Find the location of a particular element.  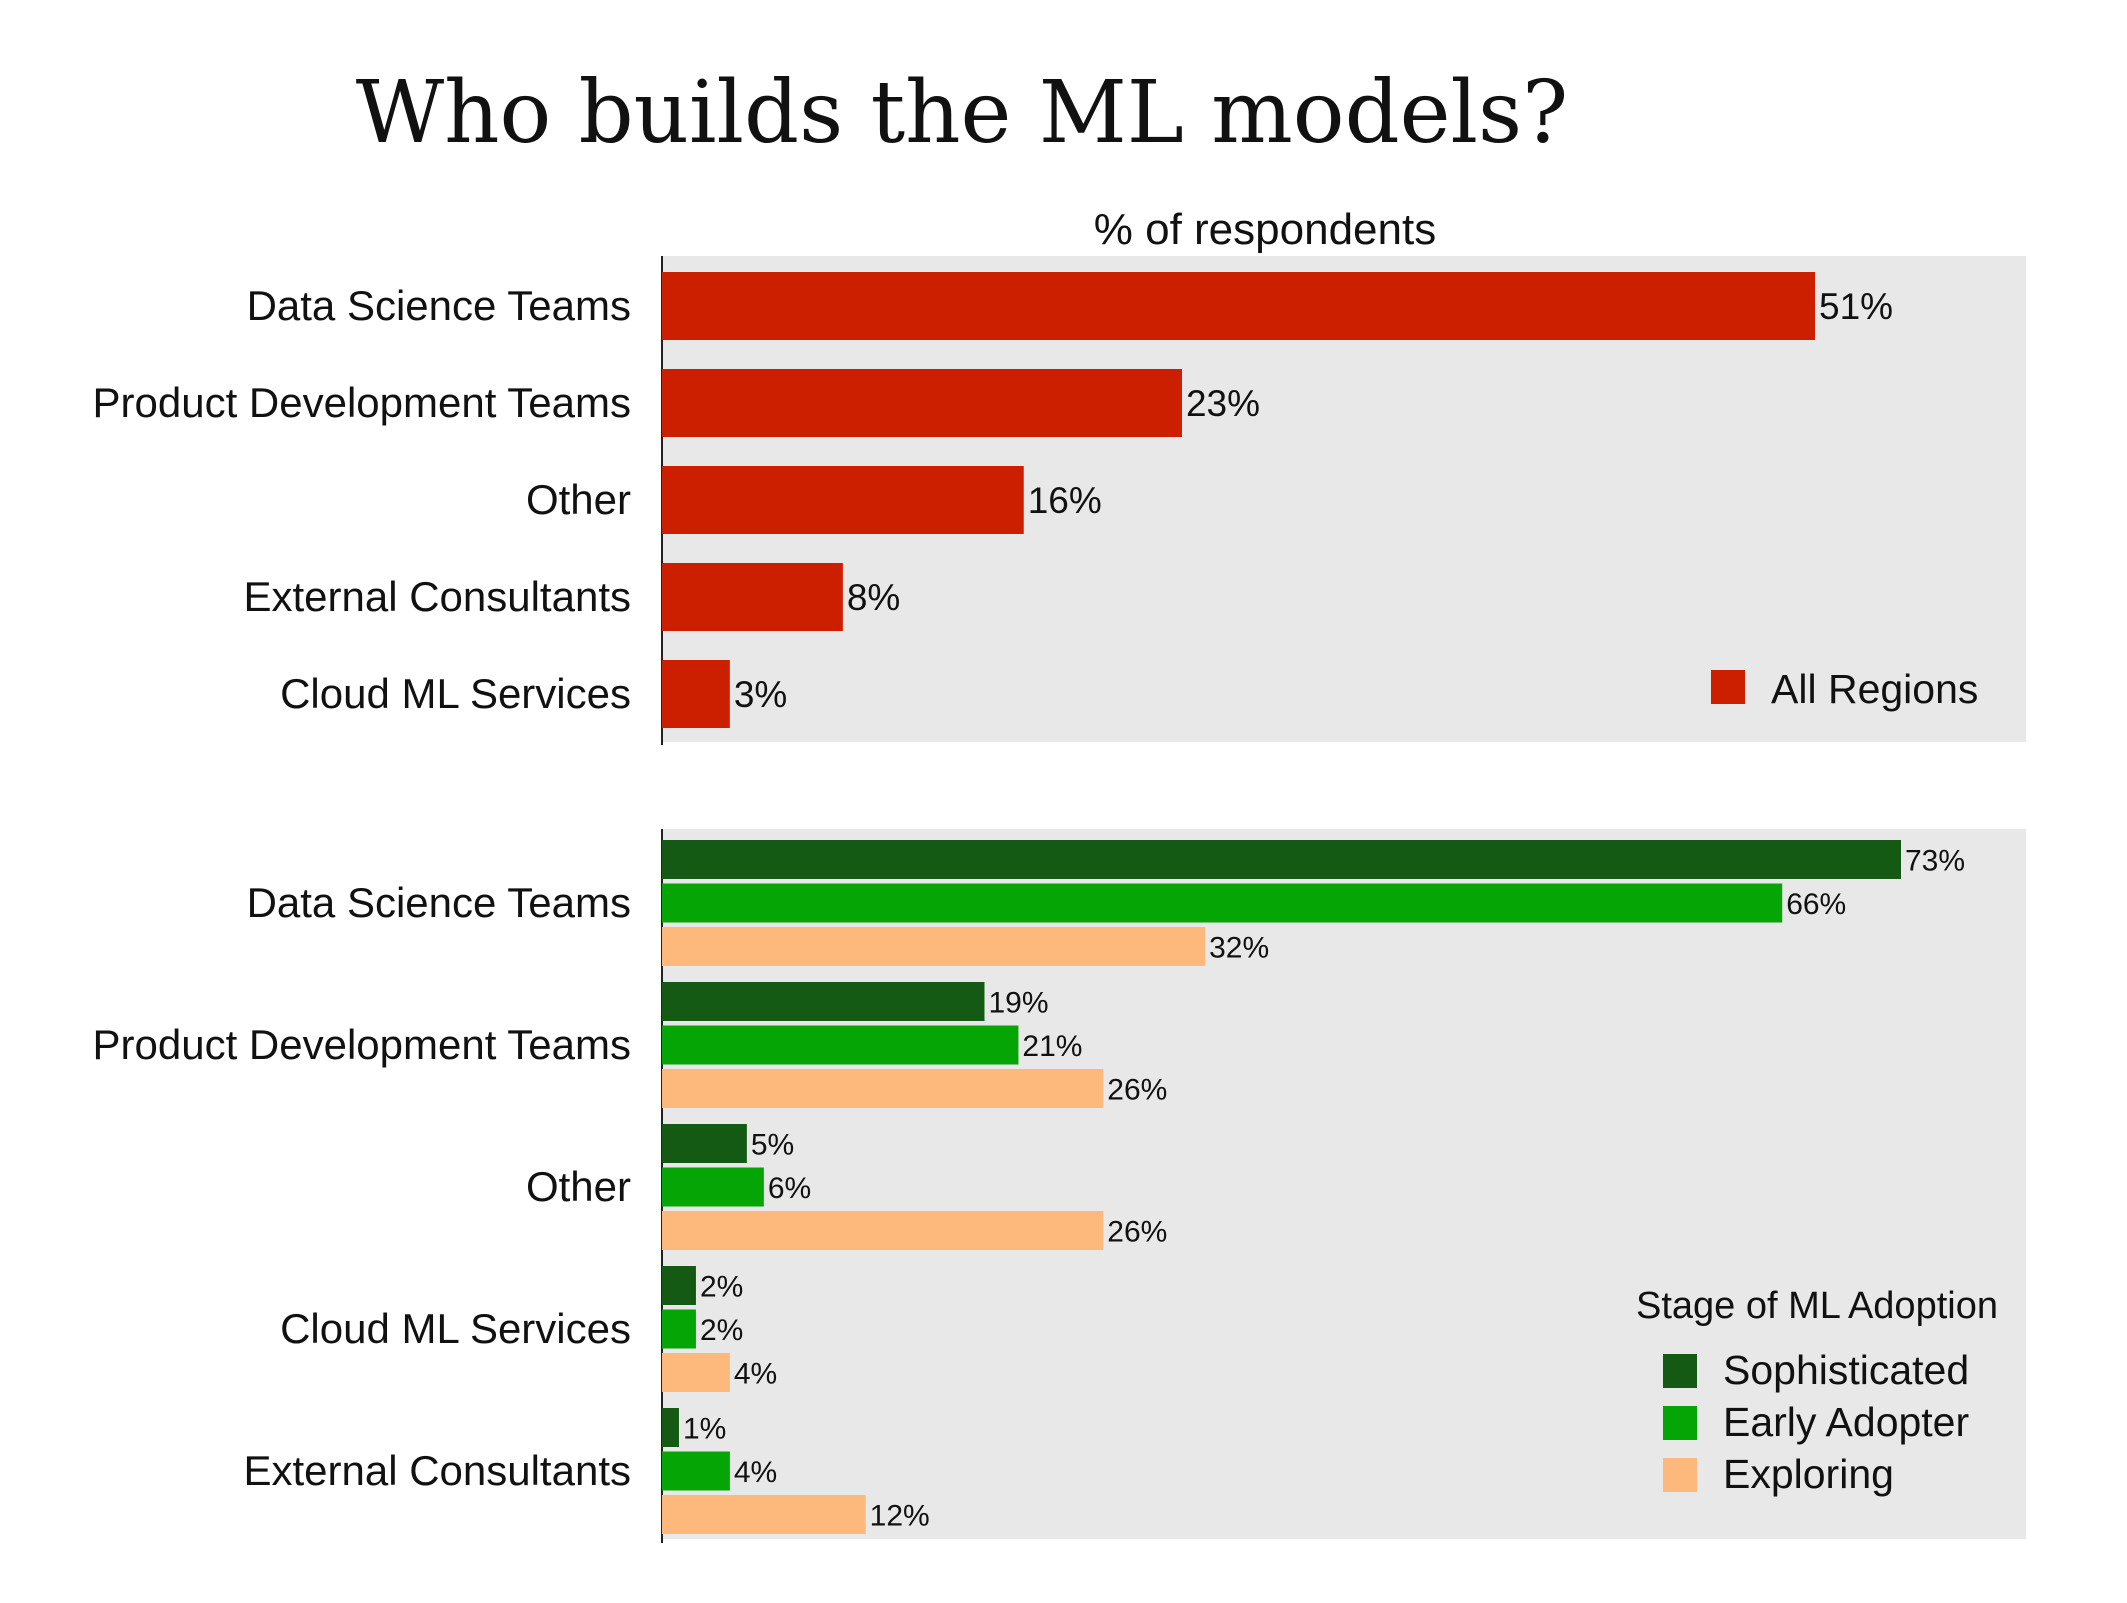

bar-all-regions-cloud-ml-services is located at coordinates (696, 694).